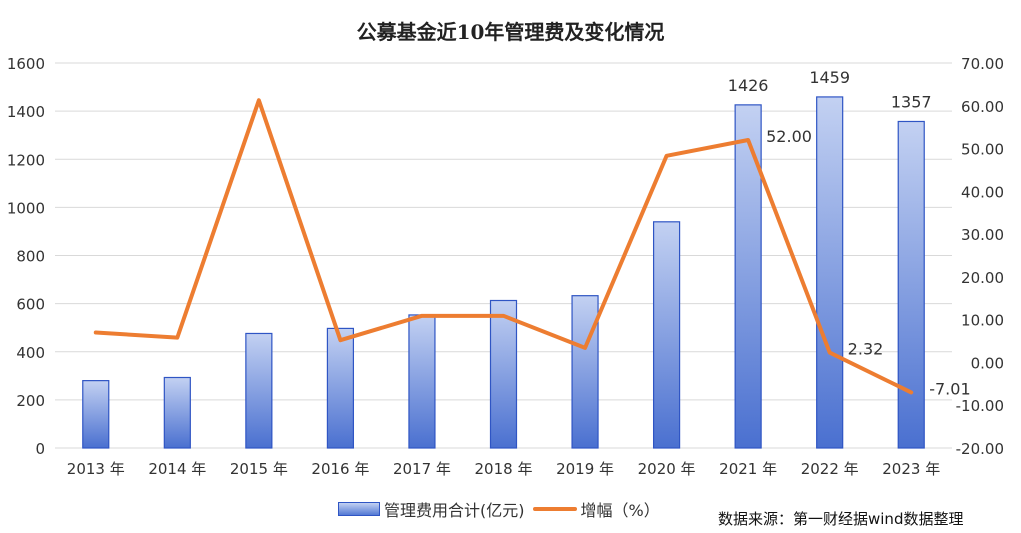 The width and height of the screenshot is (1021, 533). I want to click on right-tick-label: 40.00, so click(982, 192).